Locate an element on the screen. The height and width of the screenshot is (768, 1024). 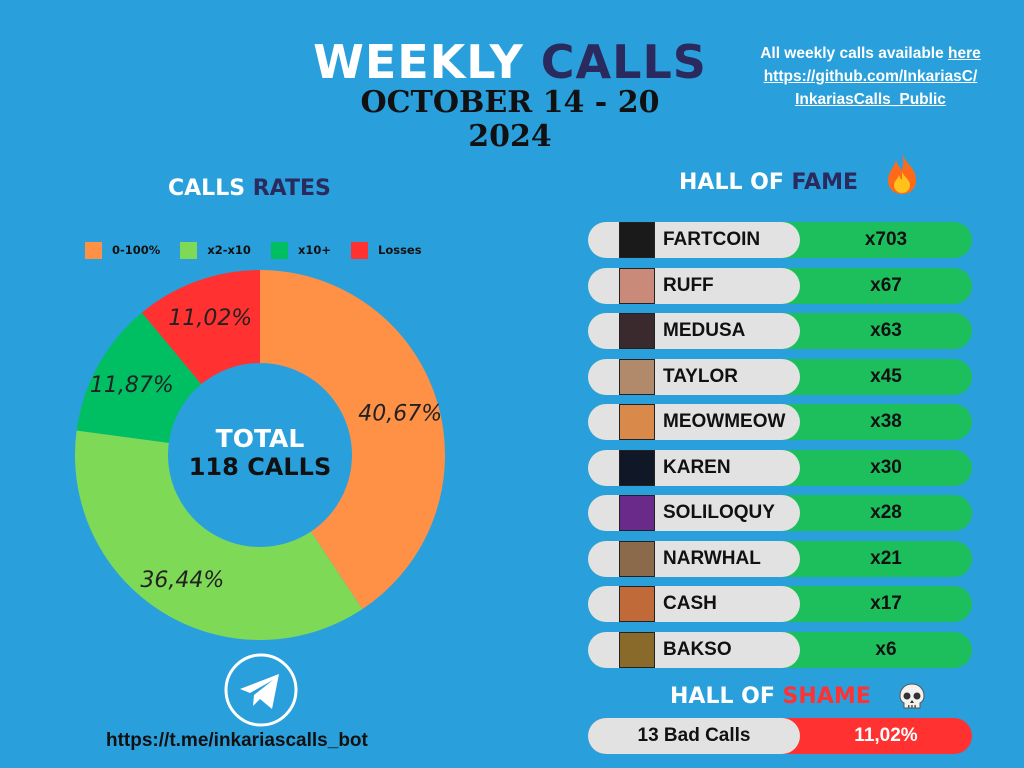
github-here-link: here is located at coordinates (964, 53).